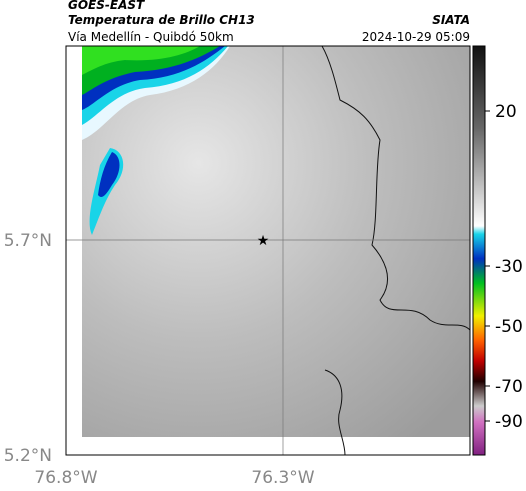  I want to click on x-tick-label: 76.3°W, so click(282, 478).